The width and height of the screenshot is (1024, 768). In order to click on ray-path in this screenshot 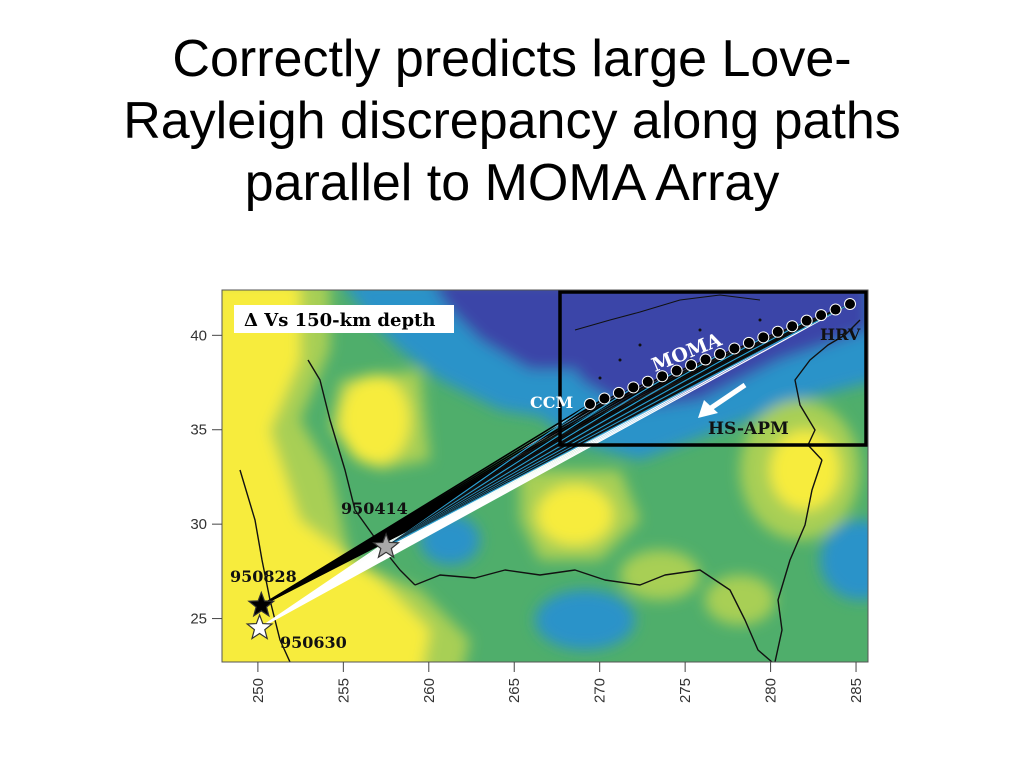, I will do `click(618, 425)`.